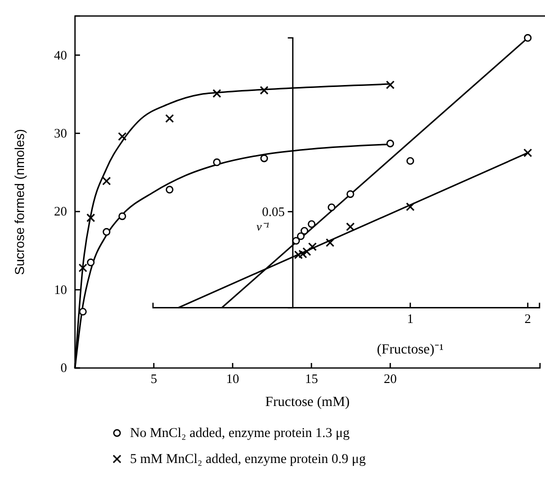  Describe the element at coordinates (410, 318) in the screenshot. I see `x-tick-label: 1` at that location.